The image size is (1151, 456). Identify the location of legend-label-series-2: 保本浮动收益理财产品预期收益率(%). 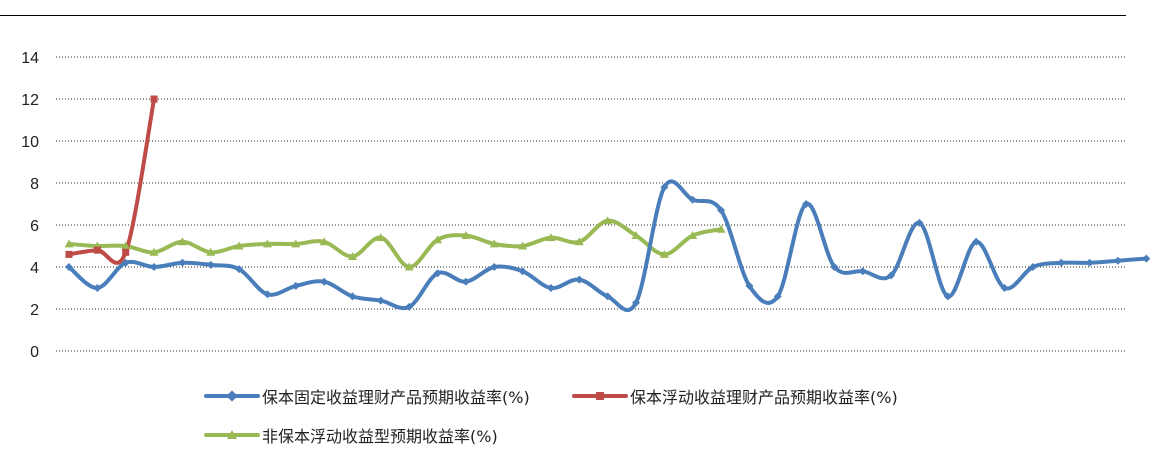
(764, 397).